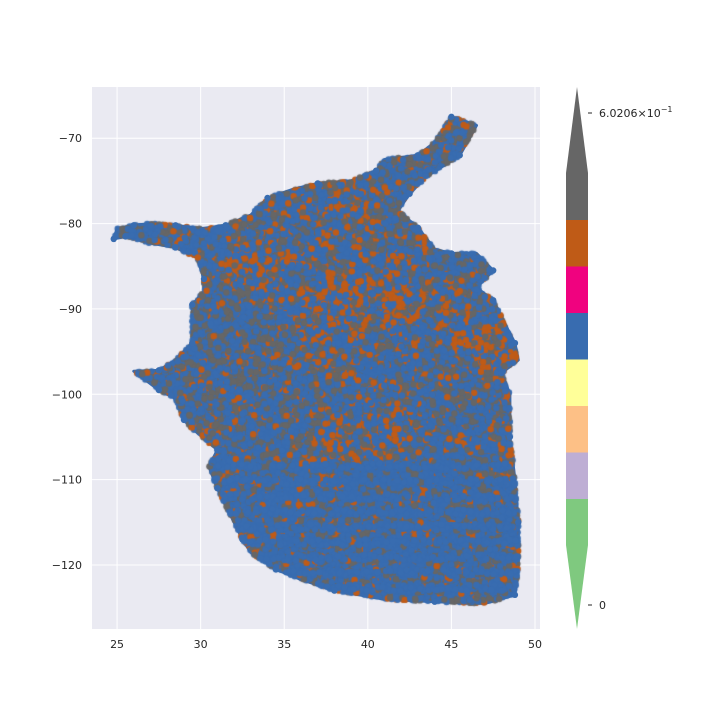 The width and height of the screenshot is (720, 720). I want to click on y-tick-label: −120, so click(67, 565).